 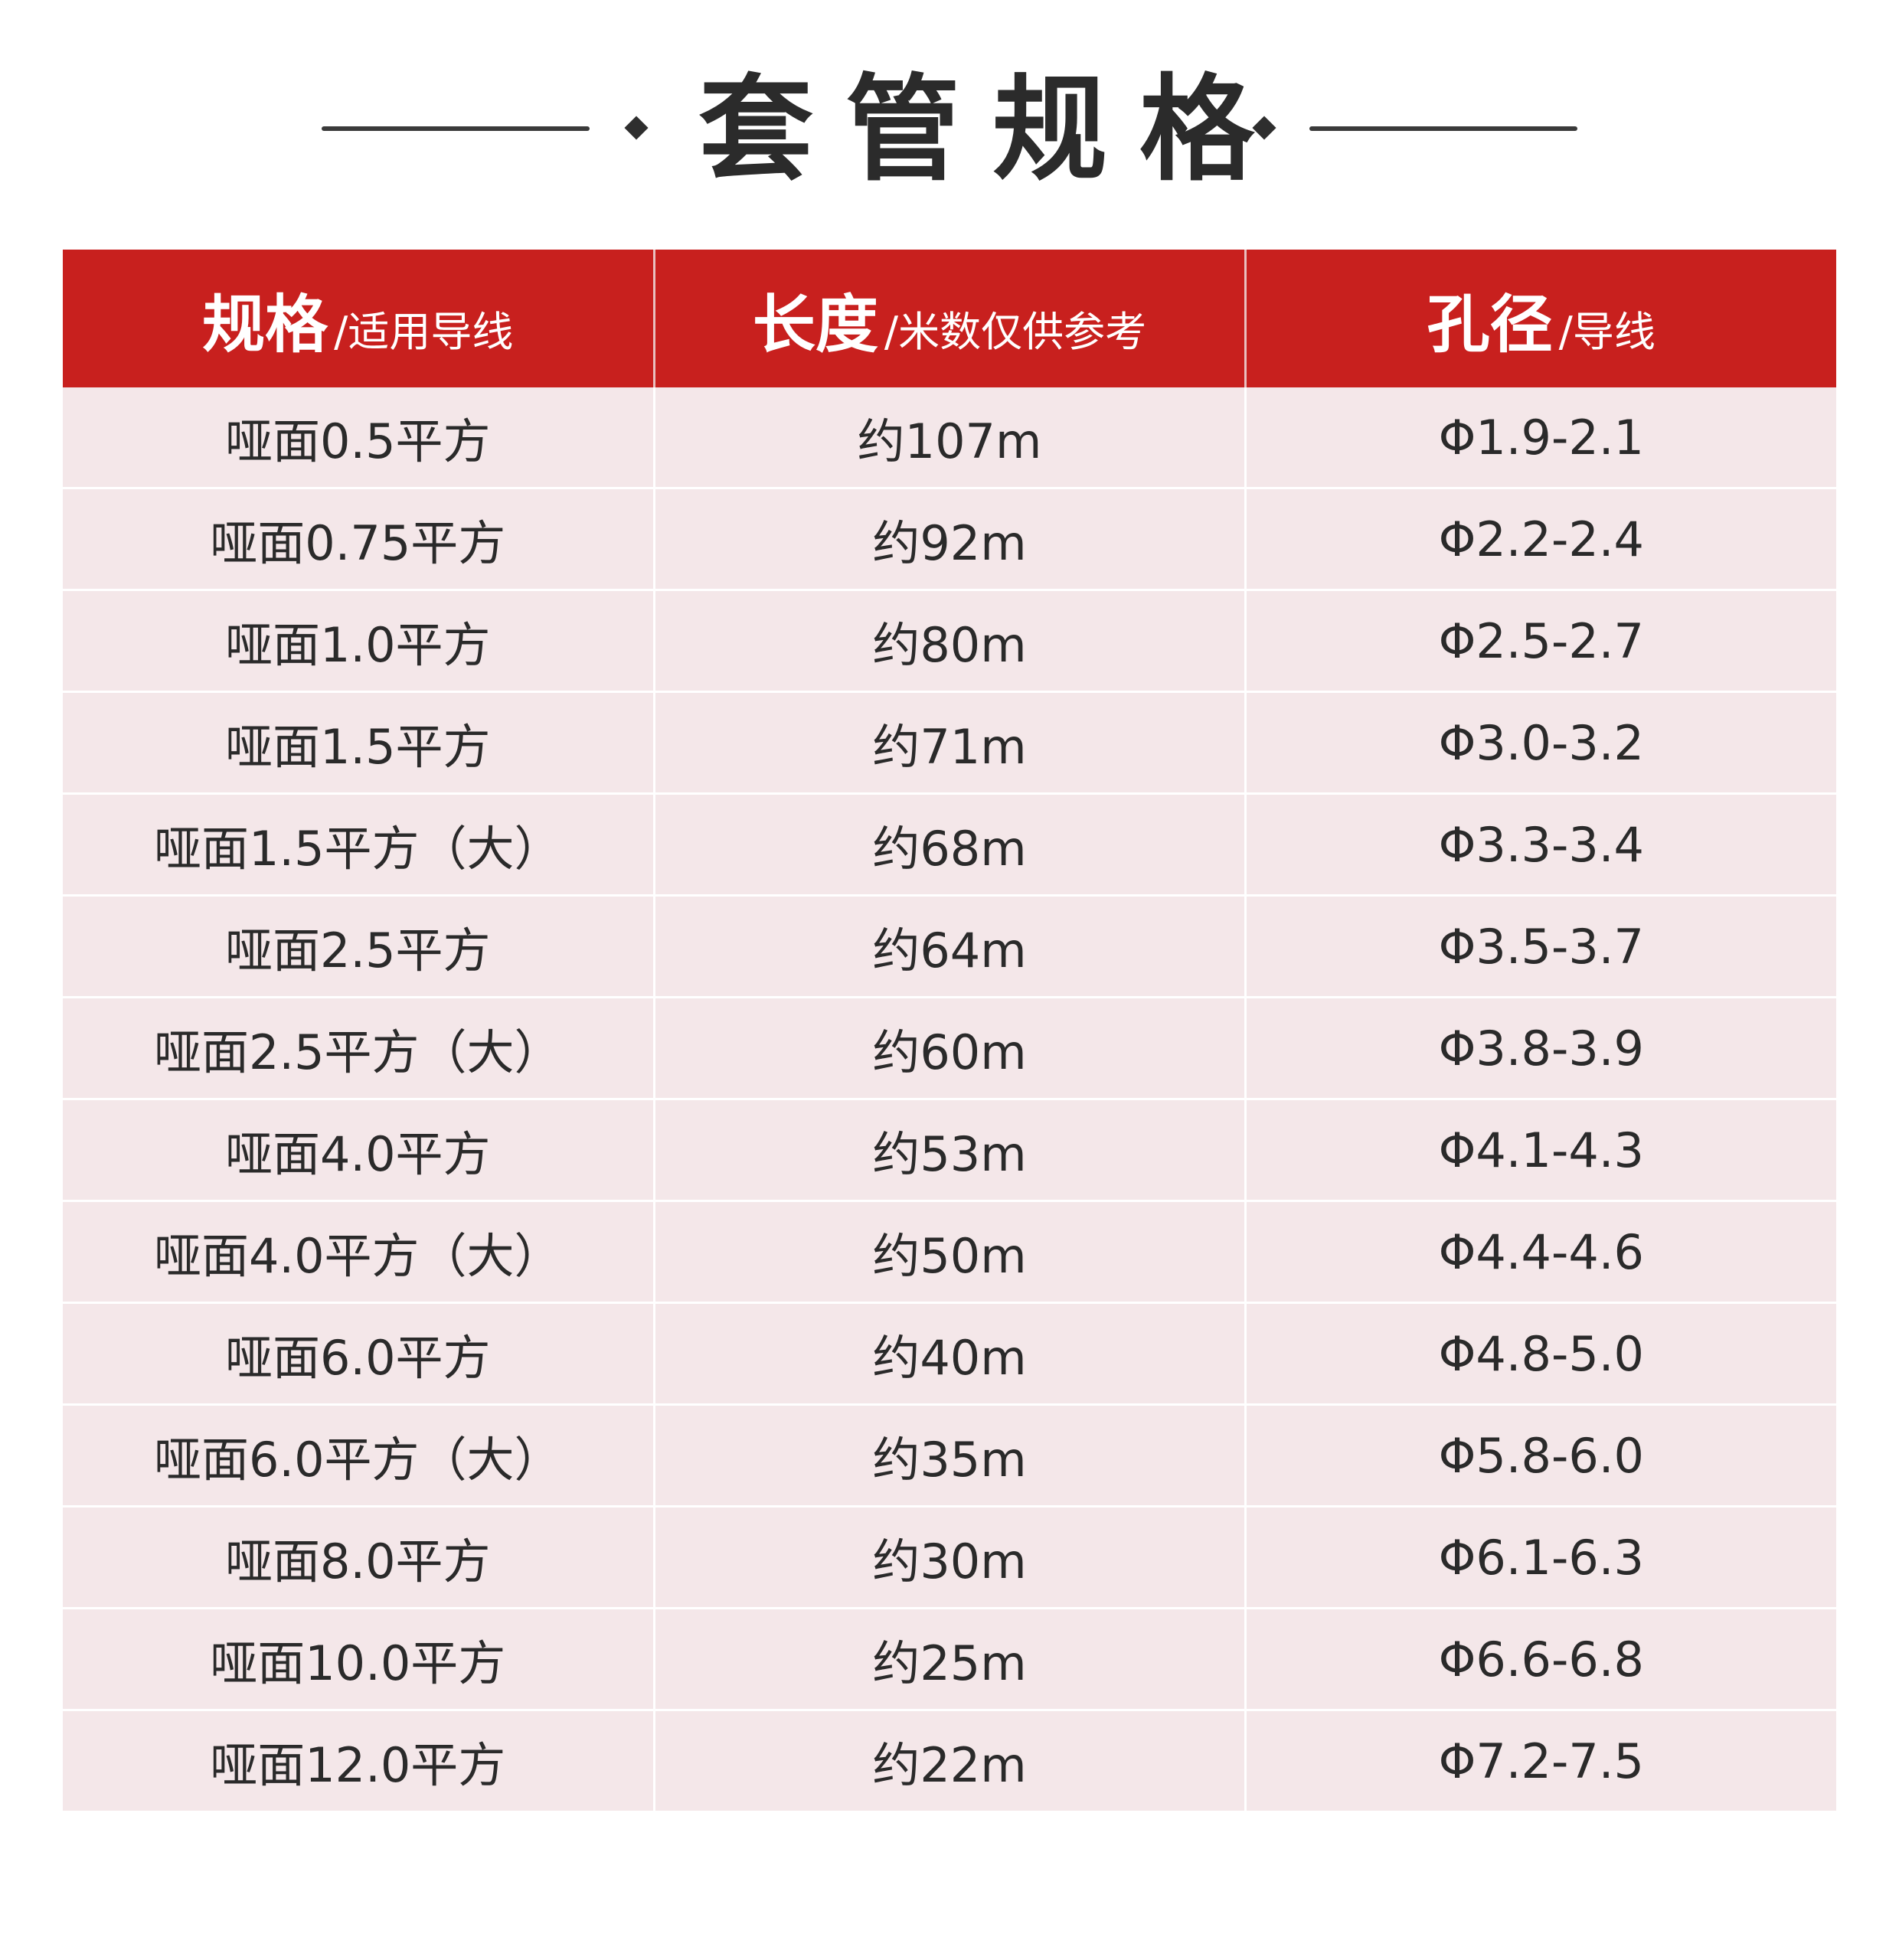 I want to click on cell-length: 约50m, so click(x=951, y=1252).